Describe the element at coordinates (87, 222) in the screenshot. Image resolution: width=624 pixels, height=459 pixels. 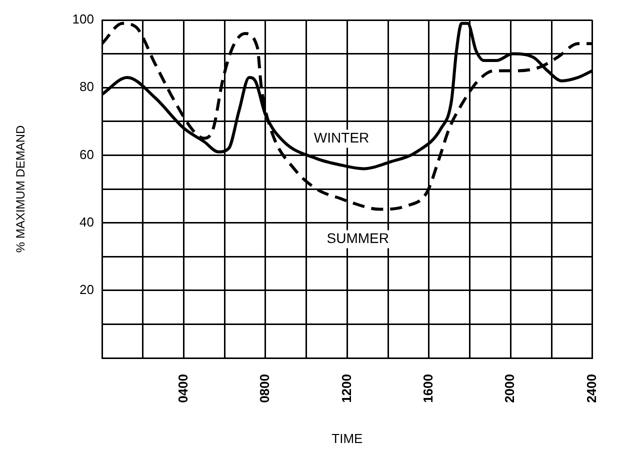
I see `y-tick-label: 40` at that location.